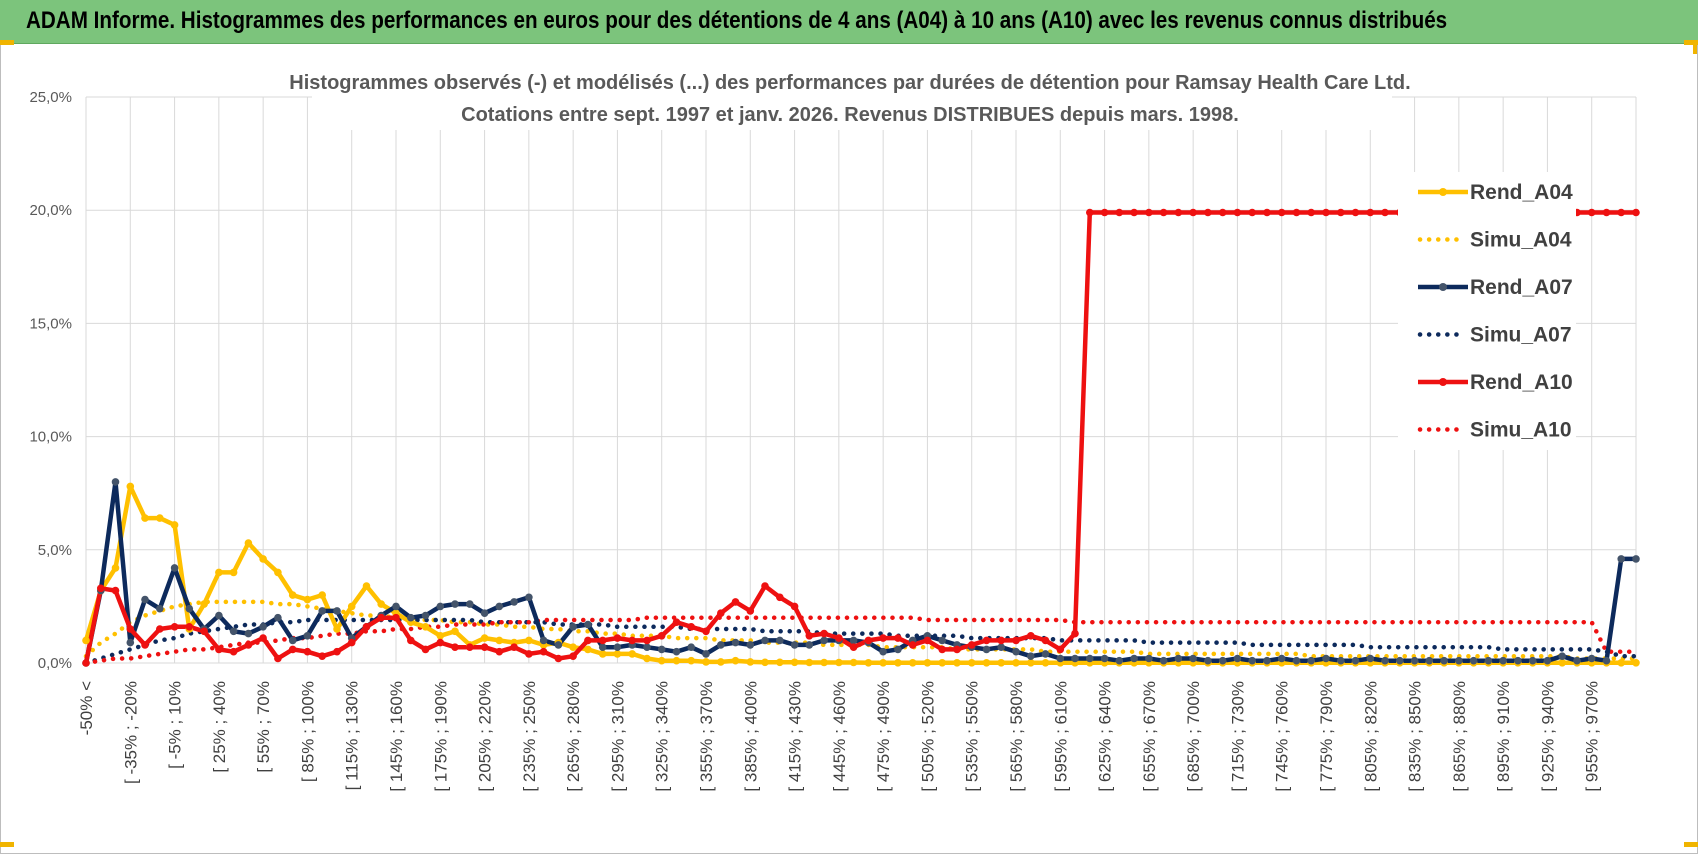  What do you see at coordinates (50, 437) in the screenshot?
I see `y-tick-label: 10,0%` at bounding box center [50, 437].